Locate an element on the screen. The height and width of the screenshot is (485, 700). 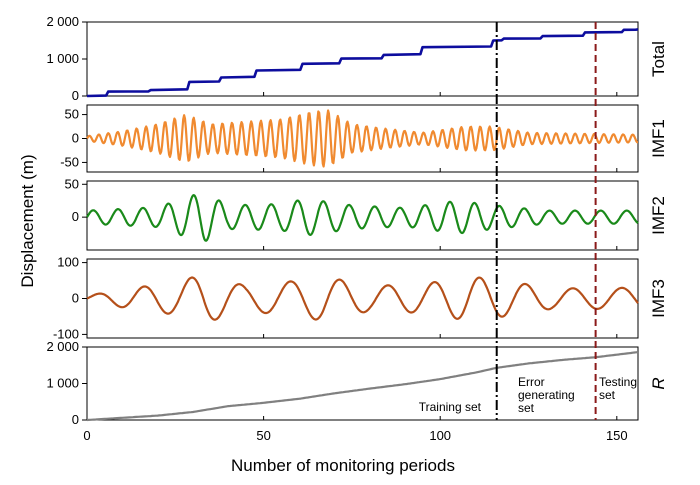
series-line-imf3 is located at coordinates (362, 298).